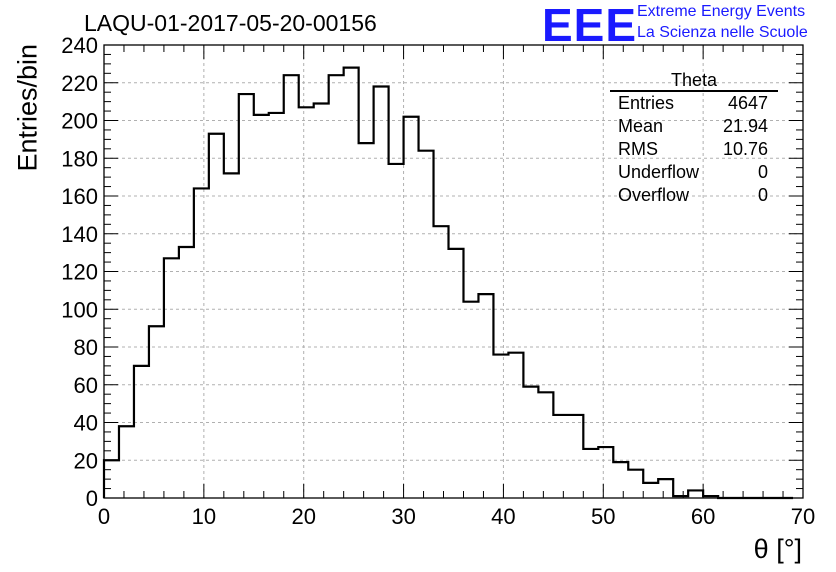  Describe the element at coordinates (659, 172) in the screenshot. I see `stats-label: Underflow` at that location.